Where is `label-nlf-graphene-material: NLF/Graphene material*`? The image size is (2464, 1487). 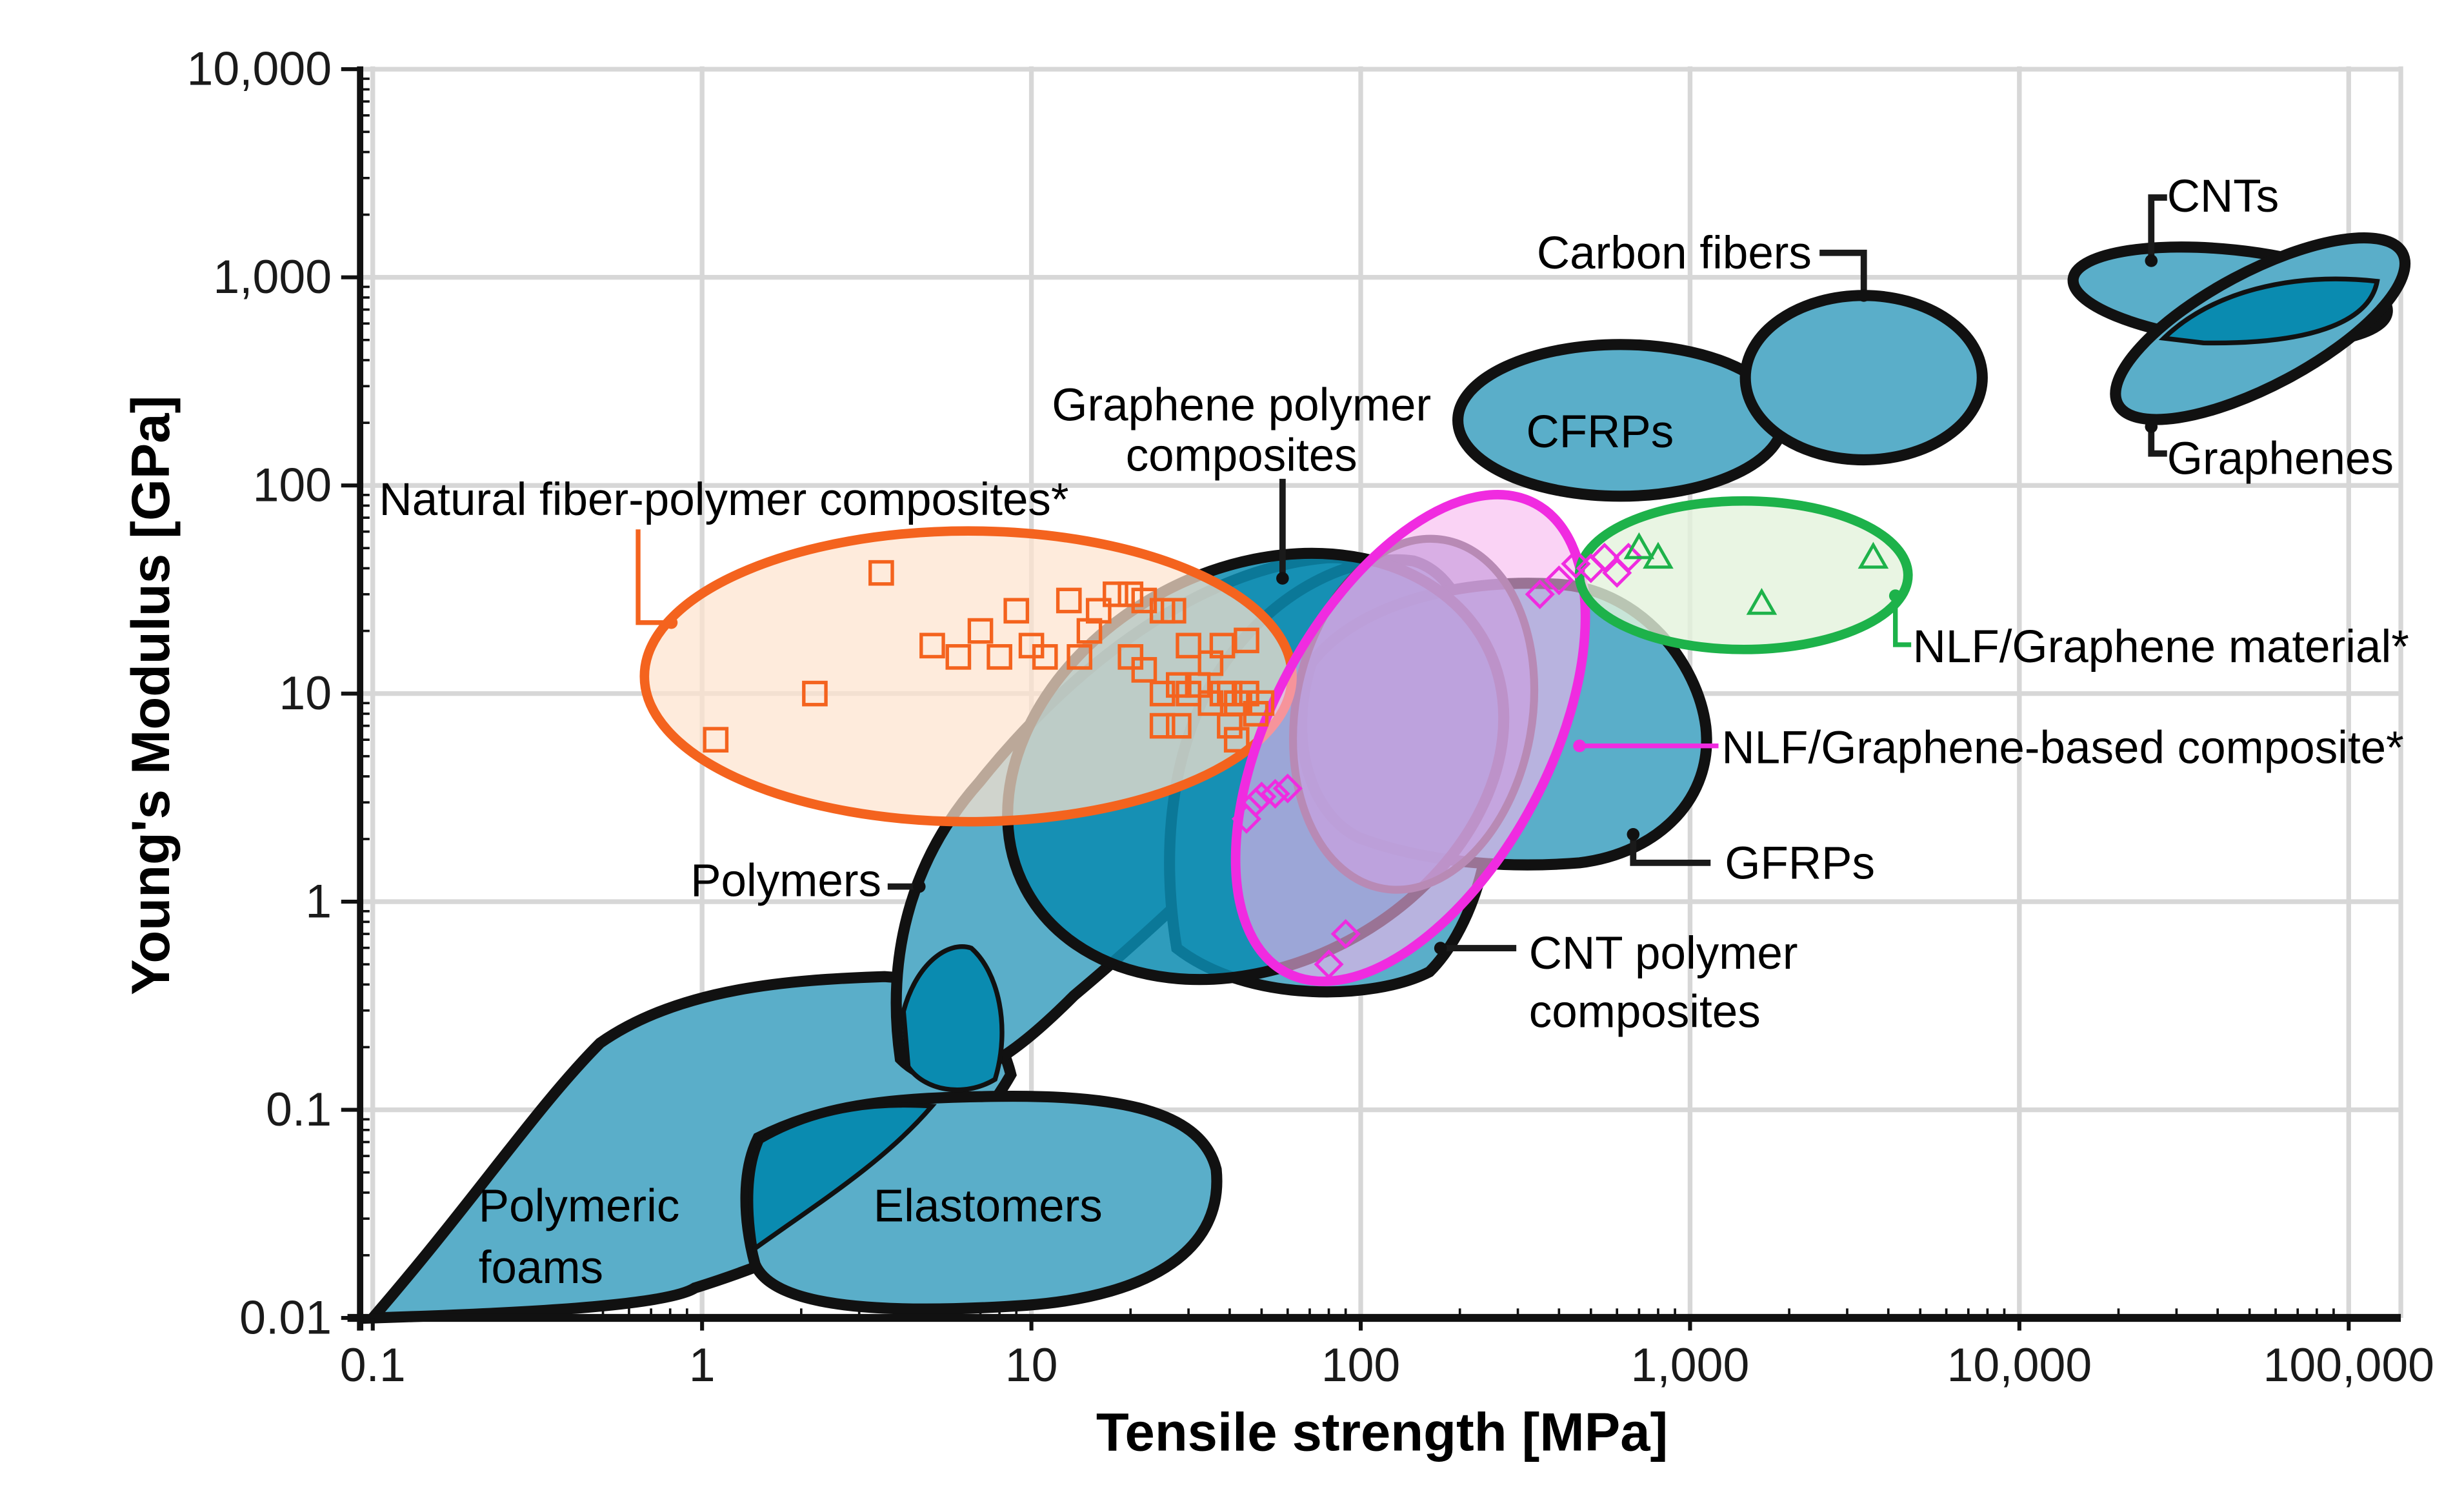
label-nlf-graphene-material: NLF/Graphene material* is located at coordinates (2161, 647).